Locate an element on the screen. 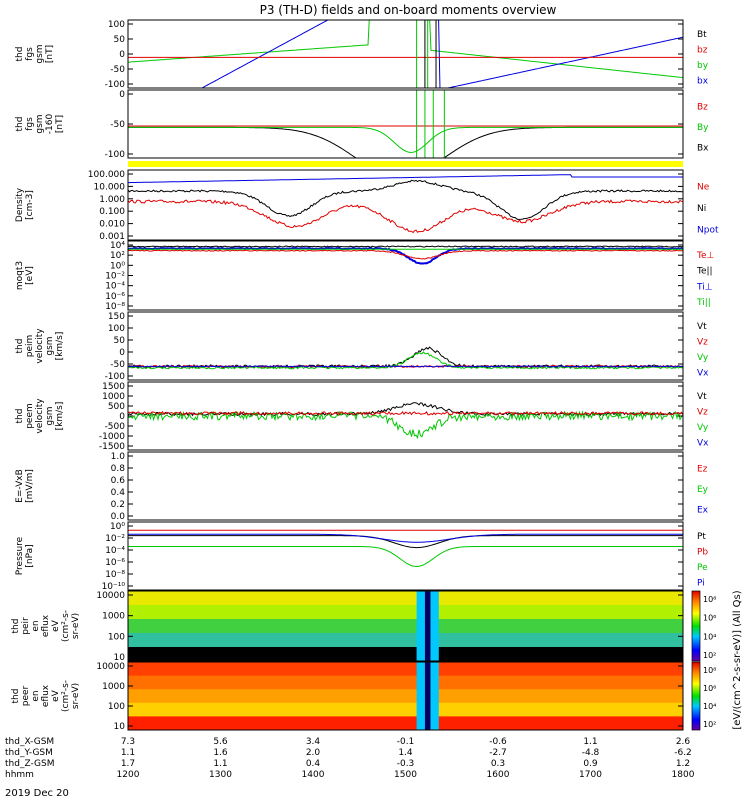 The image size is (750, 800). panel-5-ytick: 100 is located at coordinates (116, 329).